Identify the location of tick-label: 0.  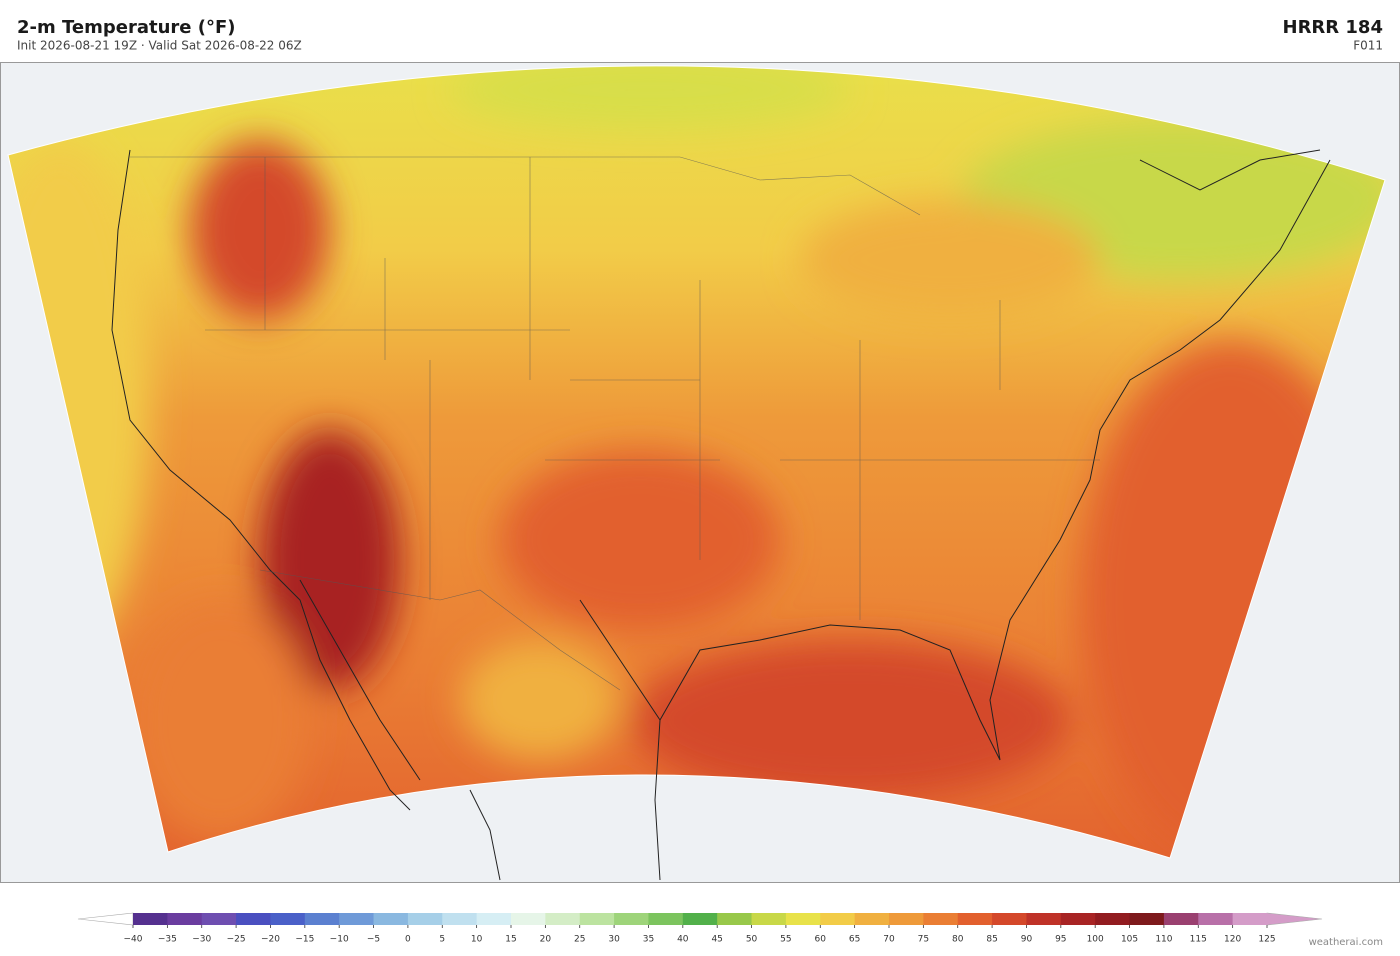
(408, 940).